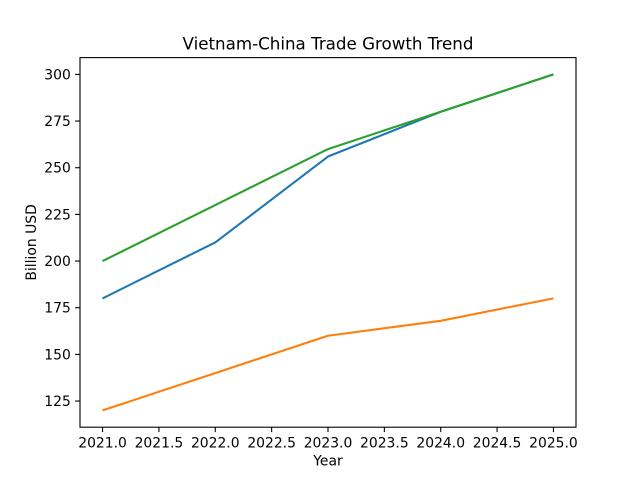 Image resolution: width=640 pixels, height=480 pixels. What do you see at coordinates (57, 75) in the screenshot?
I see `y-tick-label: 300` at bounding box center [57, 75].